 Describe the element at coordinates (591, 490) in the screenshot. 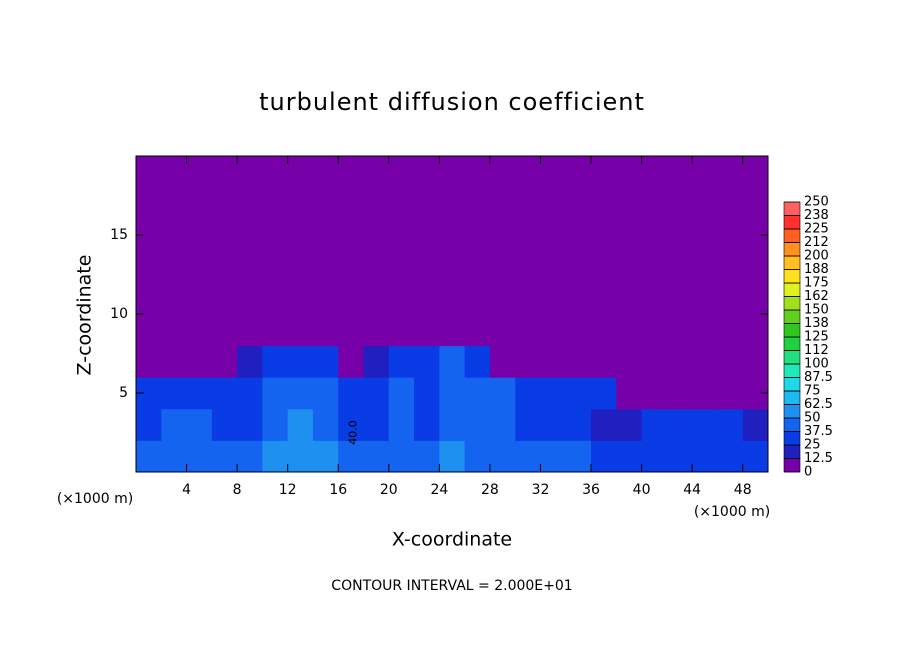

I see `x-tick-label: 36` at that location.